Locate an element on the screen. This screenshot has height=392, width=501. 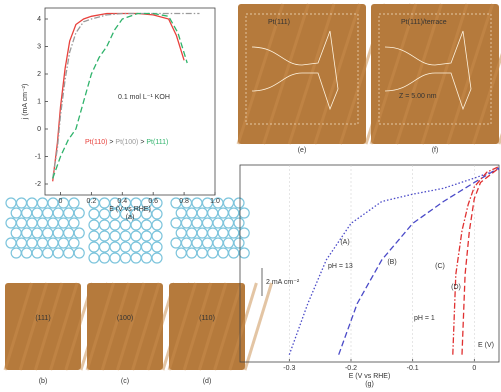
series-order: Pt(110) > Pt(100) > Pt(111) is located at coordinates (126, 142).